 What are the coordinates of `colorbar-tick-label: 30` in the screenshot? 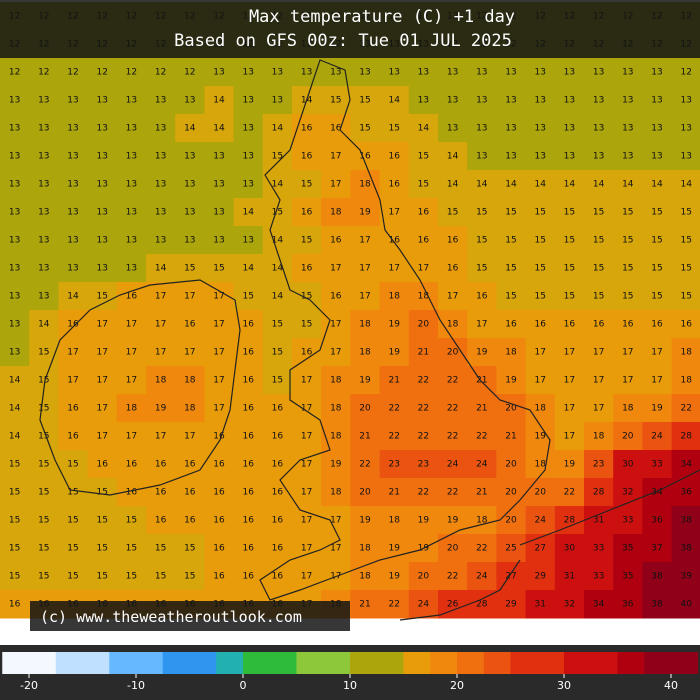 It's located at (564, 685).